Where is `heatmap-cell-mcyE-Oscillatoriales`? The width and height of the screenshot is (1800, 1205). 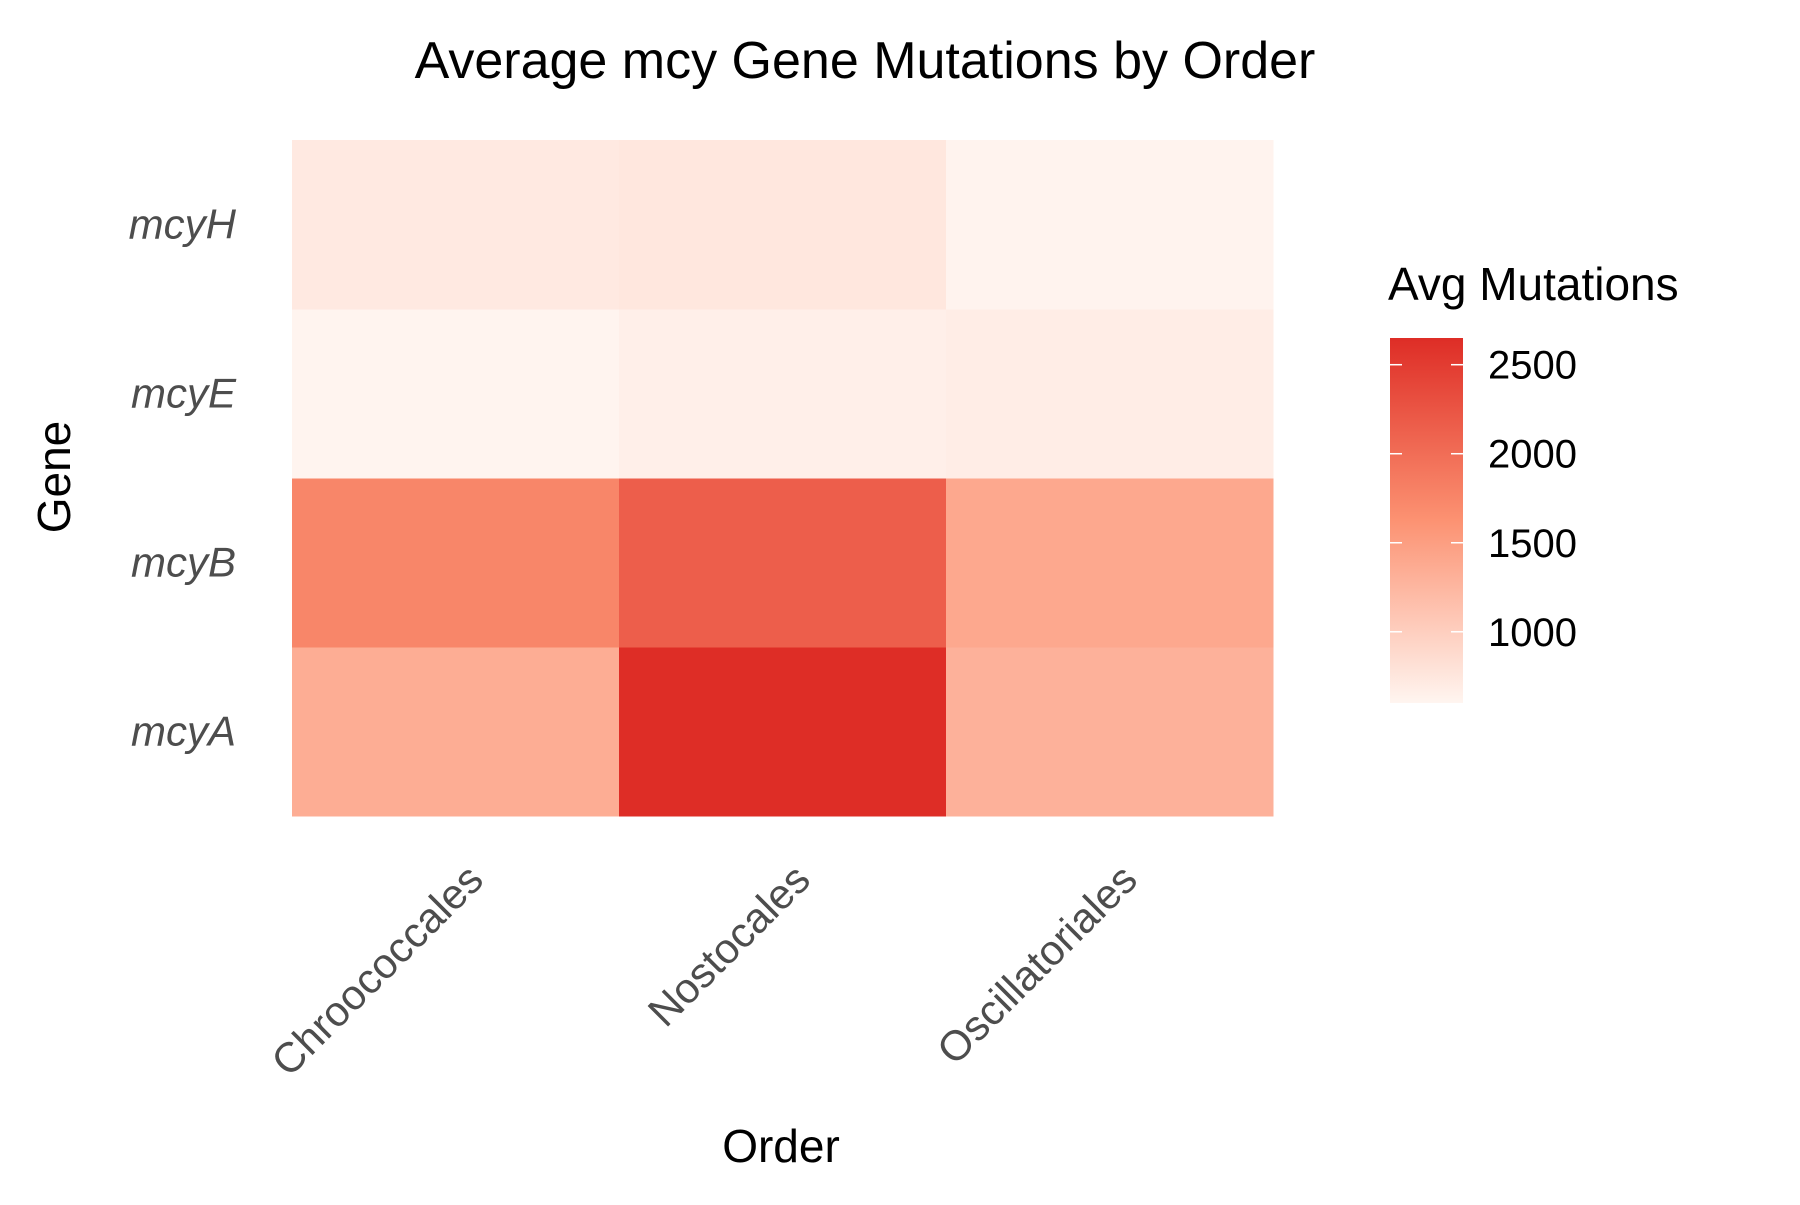
heatmap-cell-mcyE-Oscillatoriales is located at coordinates (1110, 394).